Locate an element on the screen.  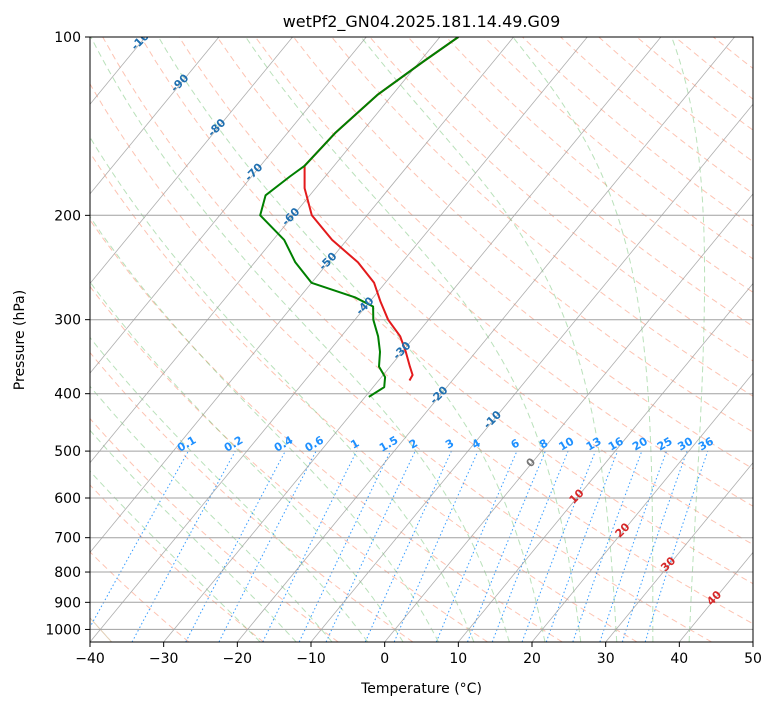
dewpoint-profile-line is located at coordinates (359, 217).